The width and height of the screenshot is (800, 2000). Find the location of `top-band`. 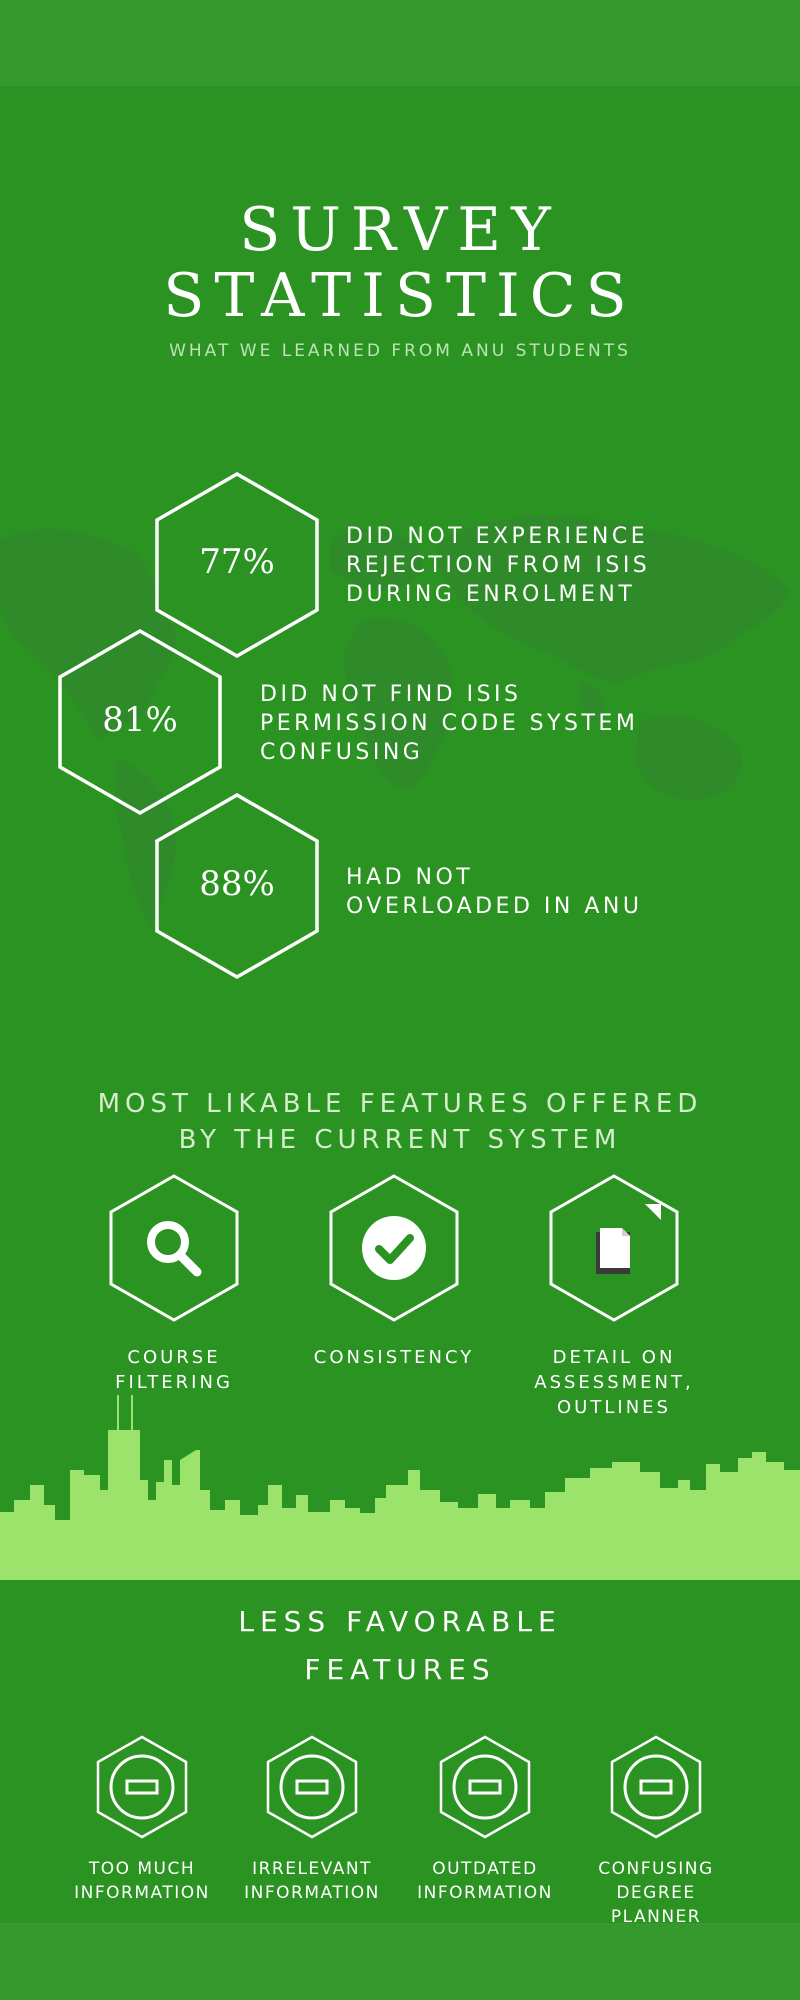

top-band is located at coordinates (400, 43).